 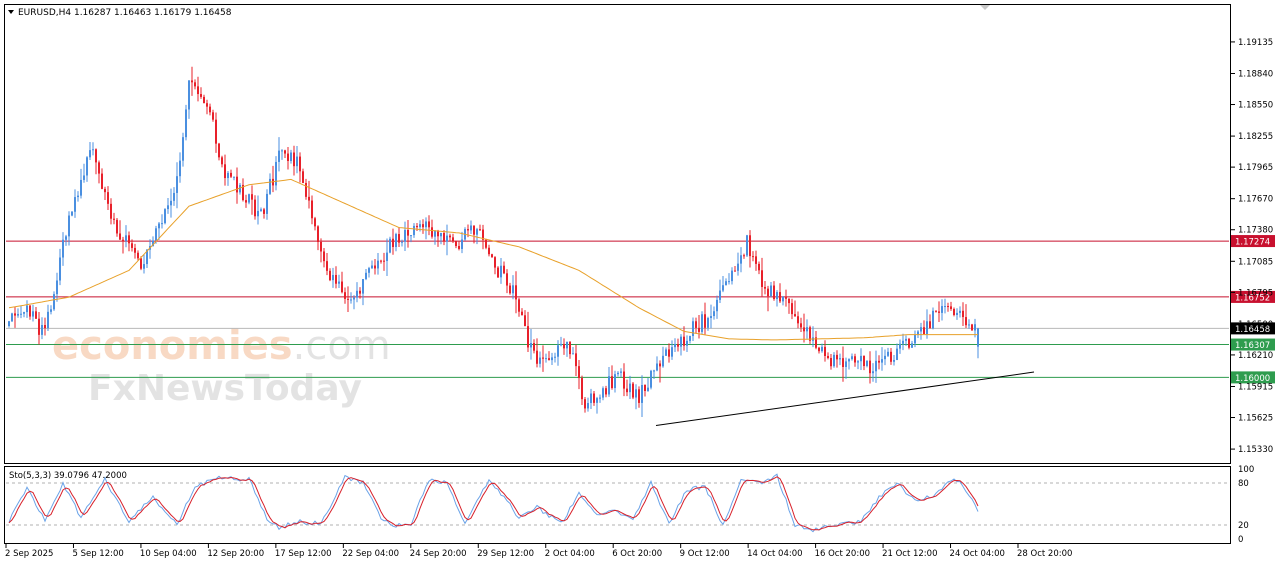 I want to click on stochastic-plot-frame, so click(x=617, y=505).